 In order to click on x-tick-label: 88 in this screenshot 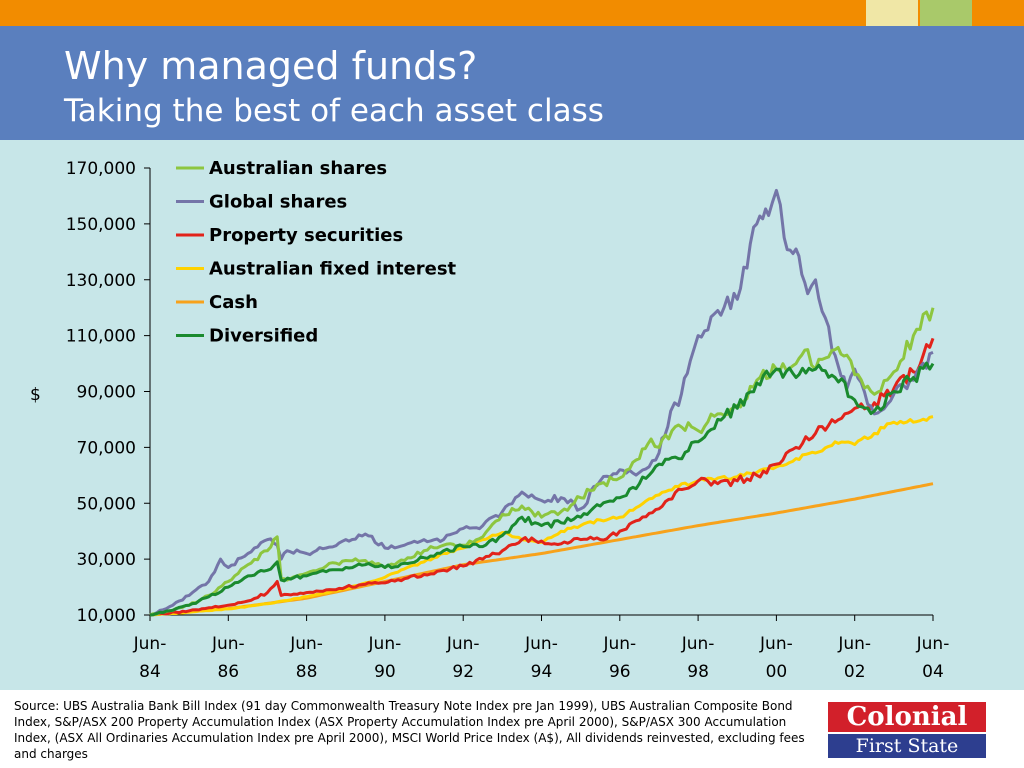, I will do `click(307, 672)`.